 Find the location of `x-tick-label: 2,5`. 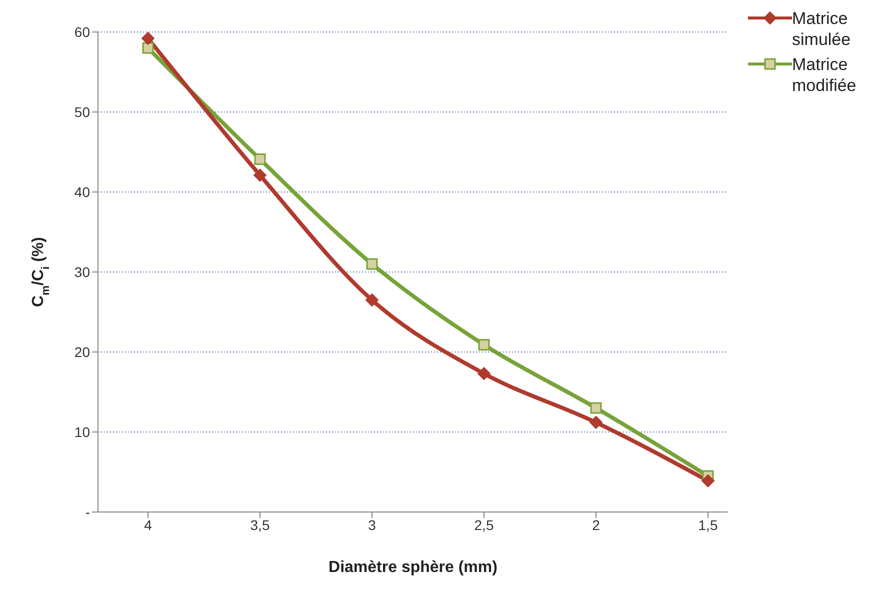

x-tick-label: 2,5 is located at coordinates (484, 524).